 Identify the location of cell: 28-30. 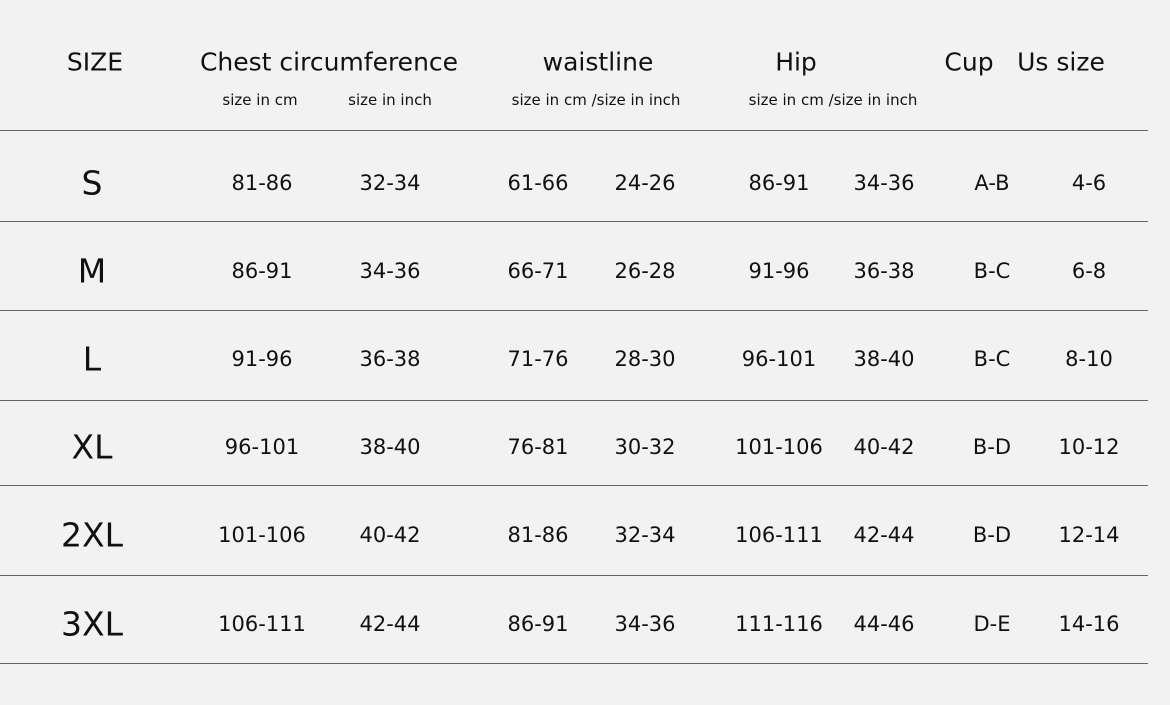
(645, 359).